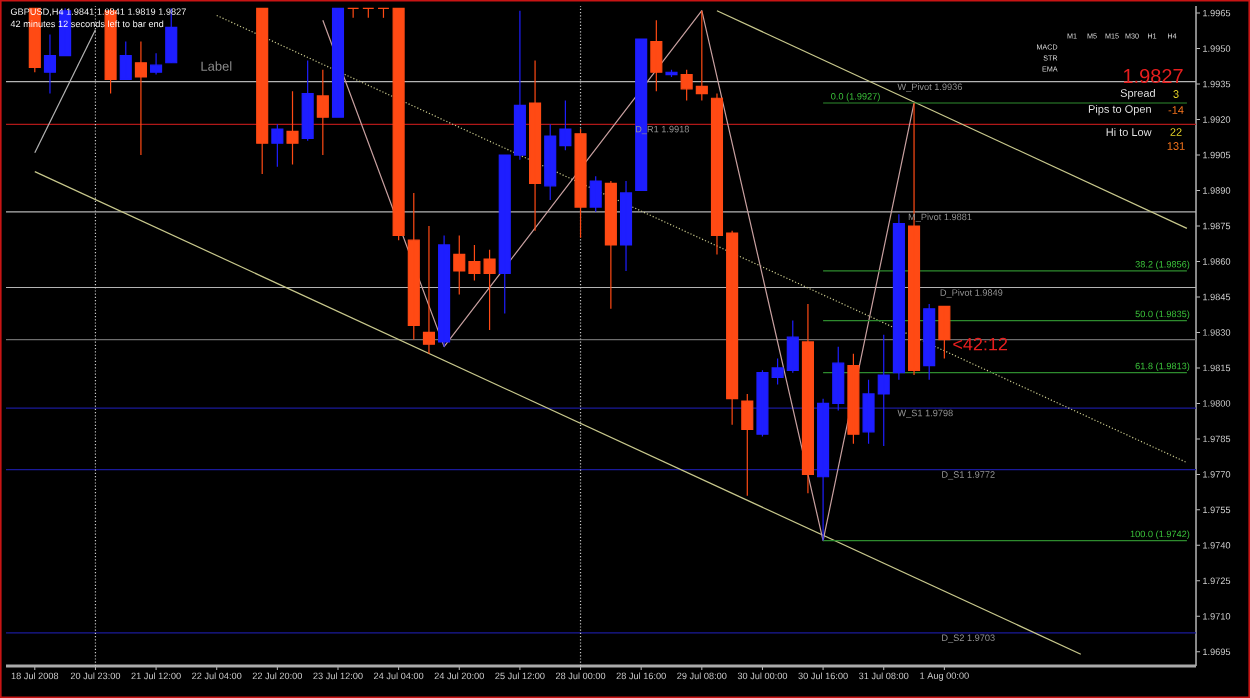 Image resolution: width=1250 pixels, height=698 pixels. What do you see at coordinates (1153, 76) in the screenshot?
I see `annotation: 1.9827` at bounding box center [1153, 76].